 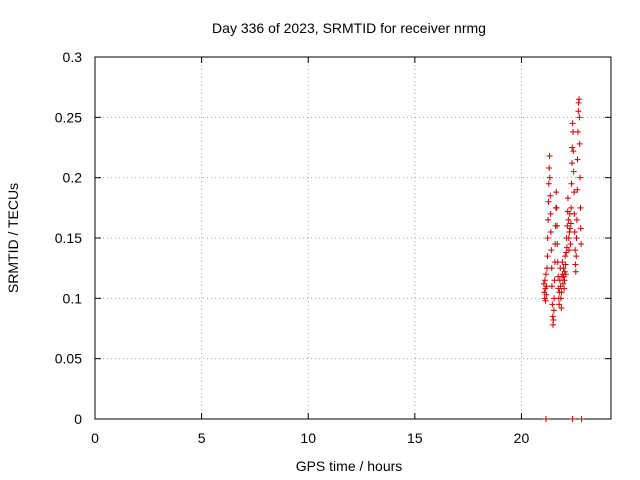 I want to click on y-axis-tick-labels: 0 0.05 0.1 0.15 0.2 0.25 0.3, so click(x=68, y=238).